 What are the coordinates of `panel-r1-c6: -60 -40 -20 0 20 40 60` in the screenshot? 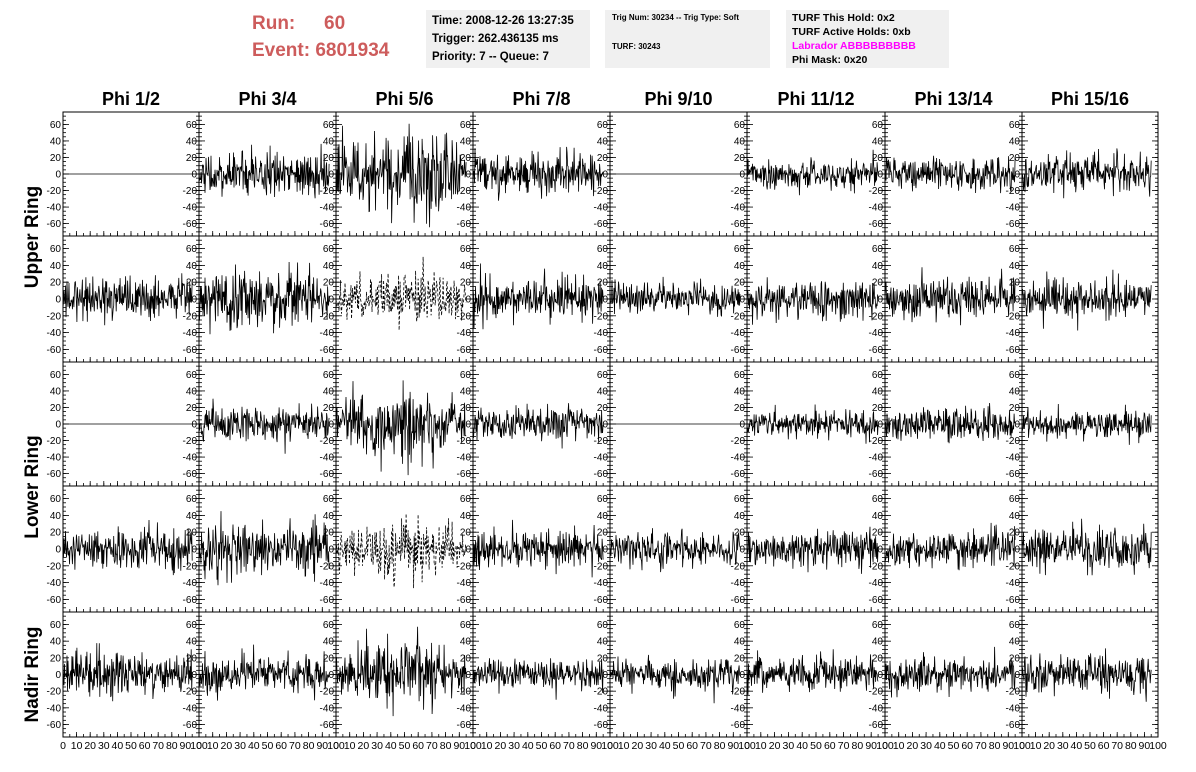 It's located at (808, 174).